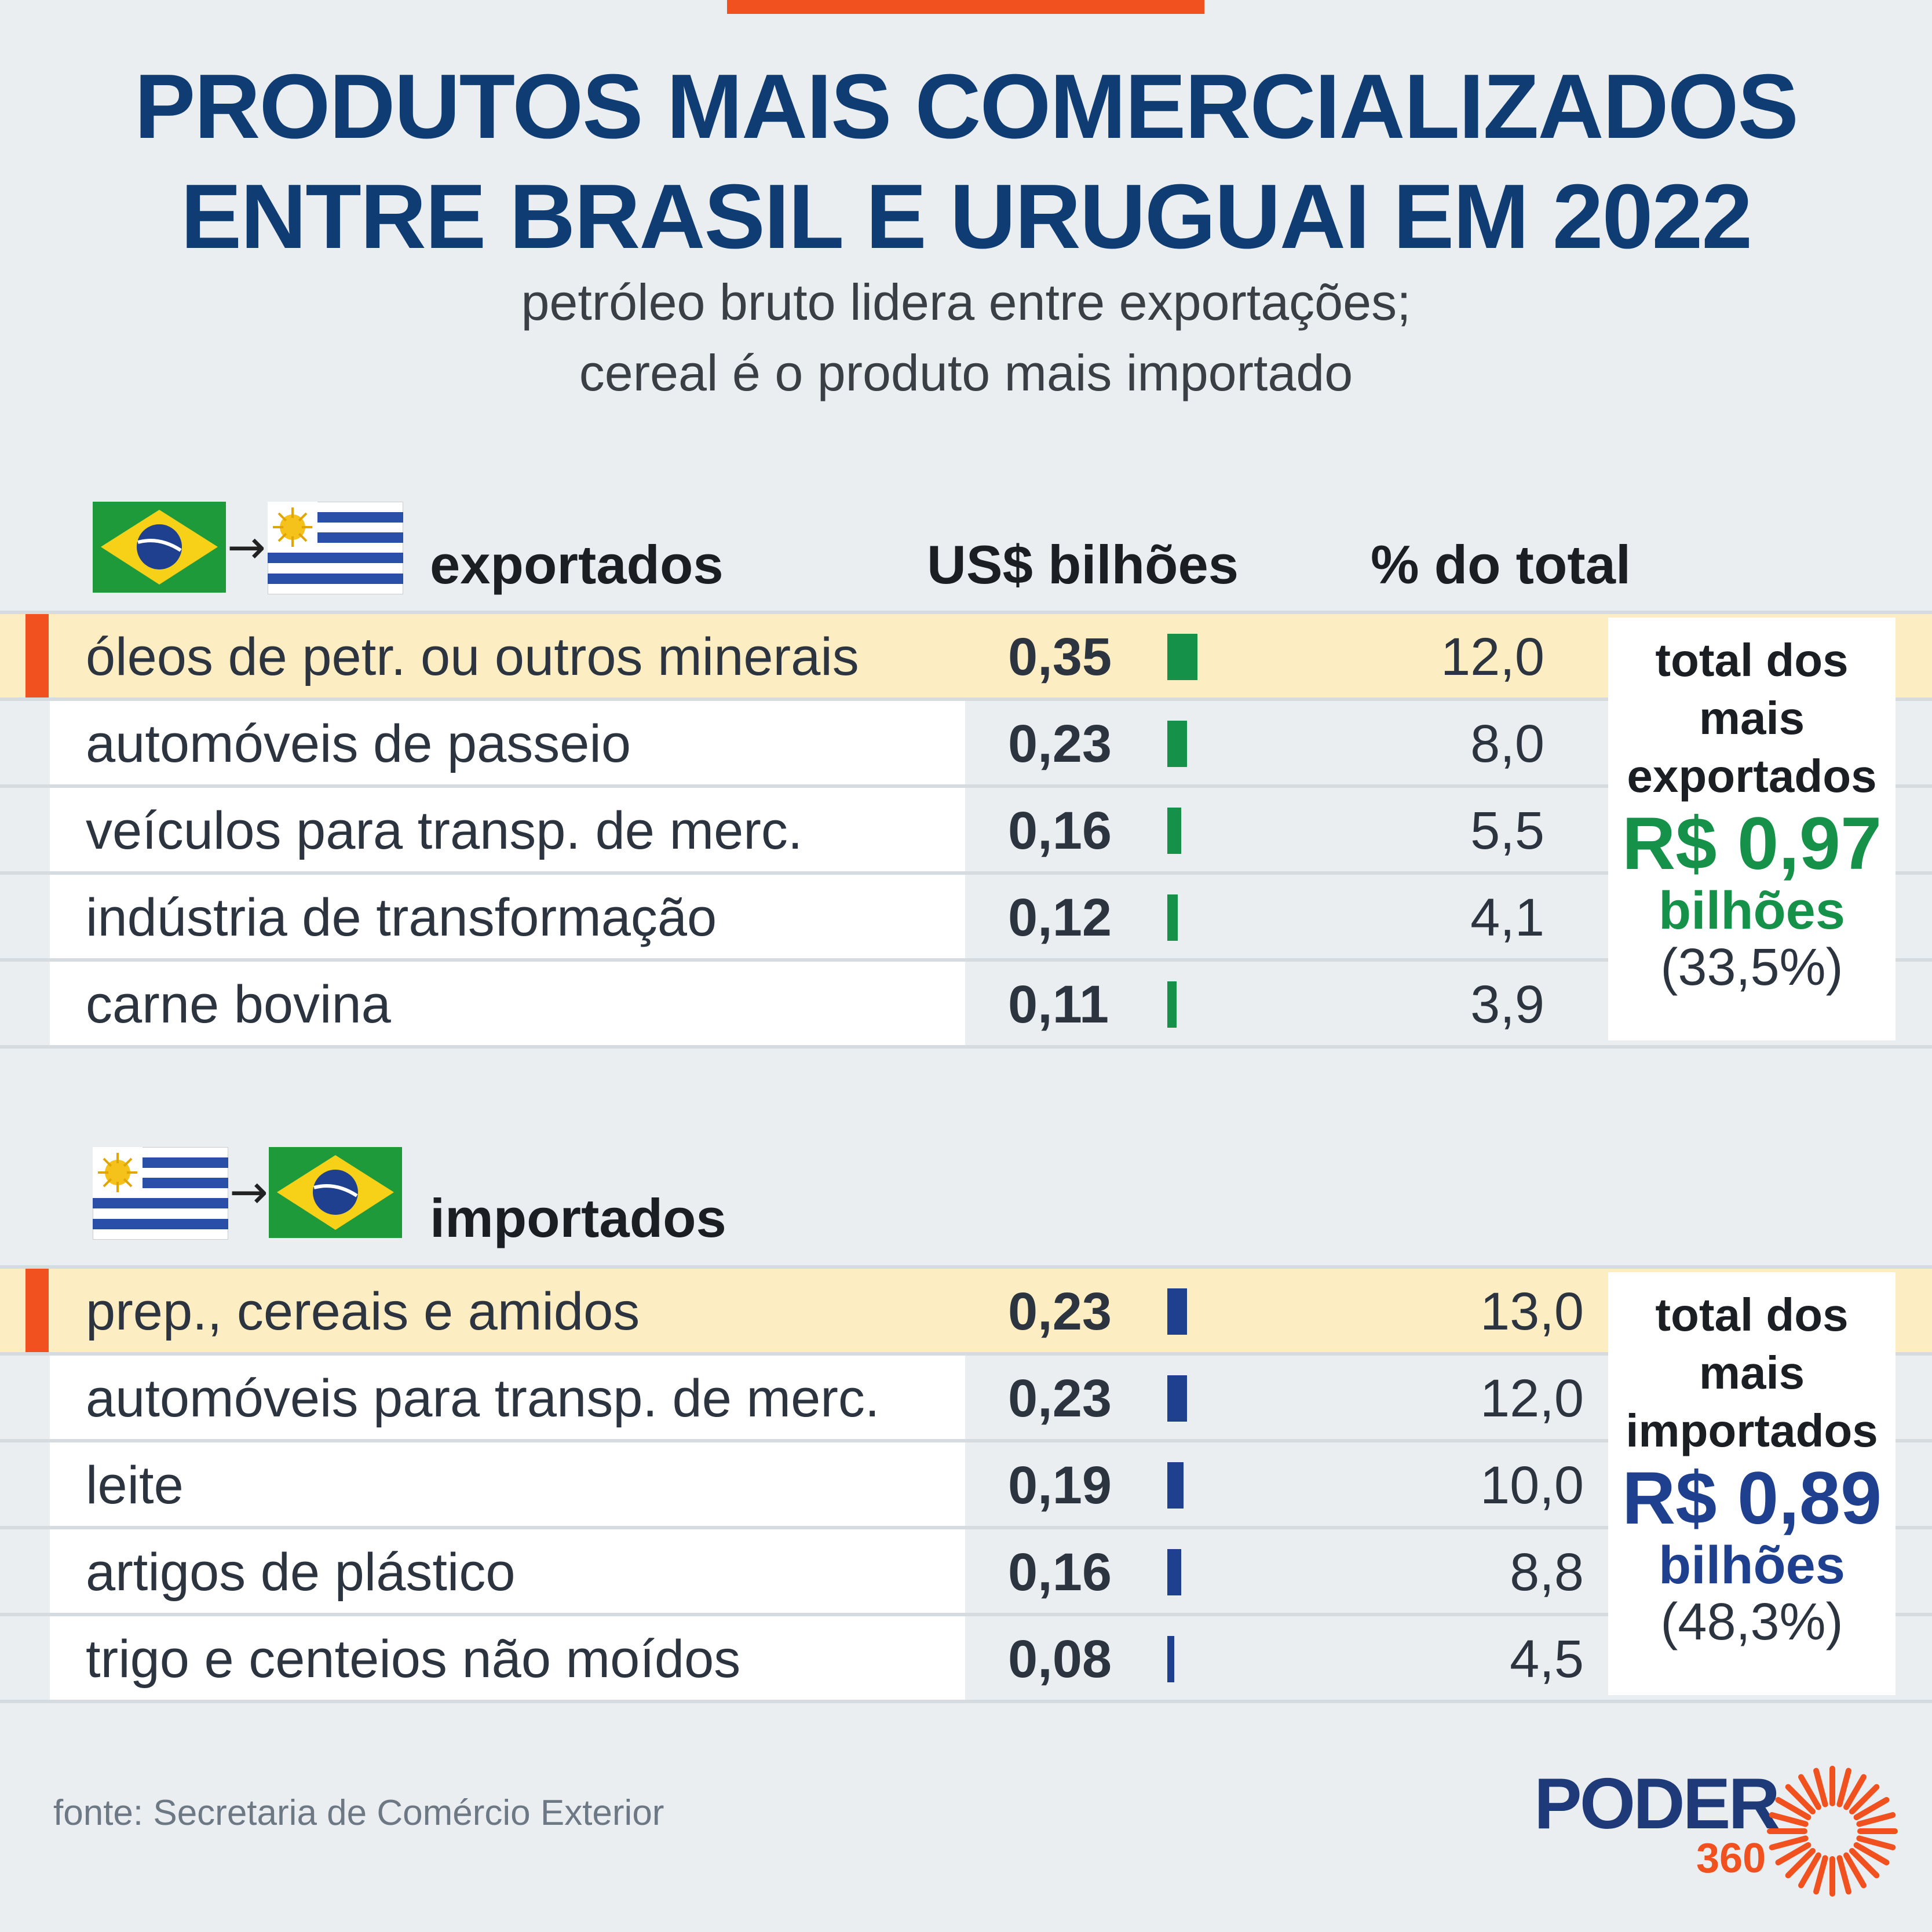  What do you see at coordinates (1547, 1660) in the screenshot?
I see `row-pct: 4,5` at bounding box center [1547, 1660].